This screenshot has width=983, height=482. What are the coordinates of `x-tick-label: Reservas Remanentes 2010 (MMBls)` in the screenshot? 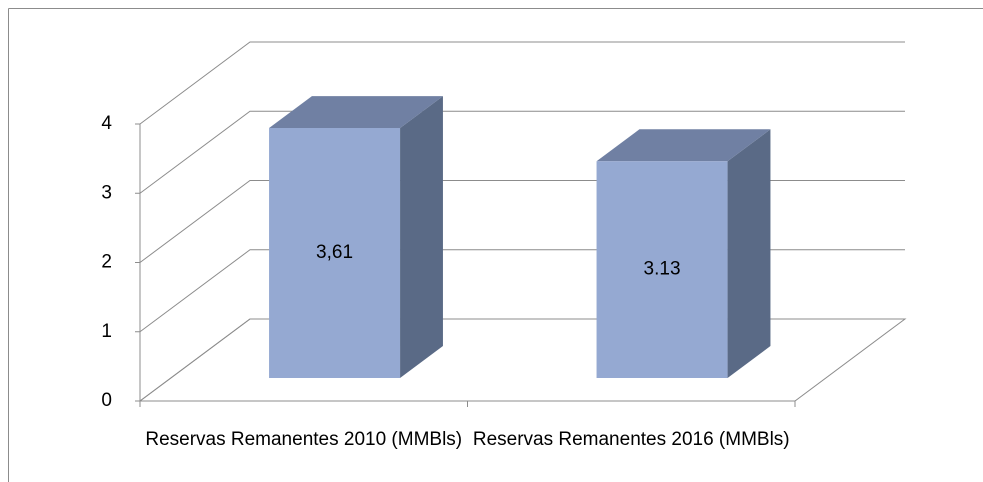 It's located at (303, 439).